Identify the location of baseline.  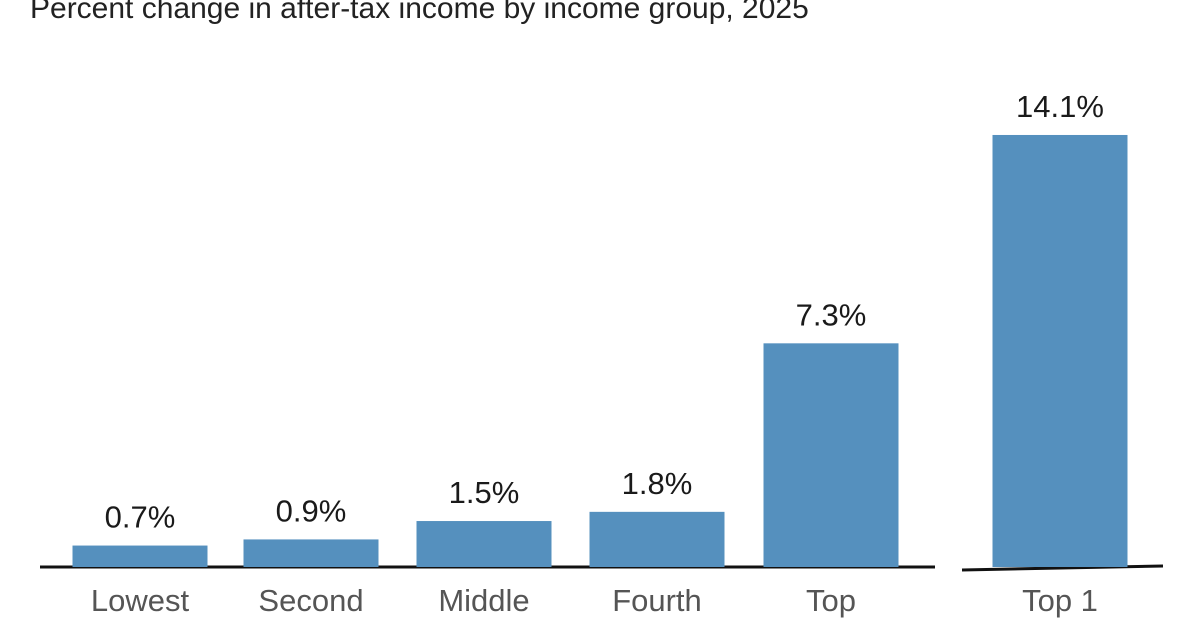
(1062, 568).